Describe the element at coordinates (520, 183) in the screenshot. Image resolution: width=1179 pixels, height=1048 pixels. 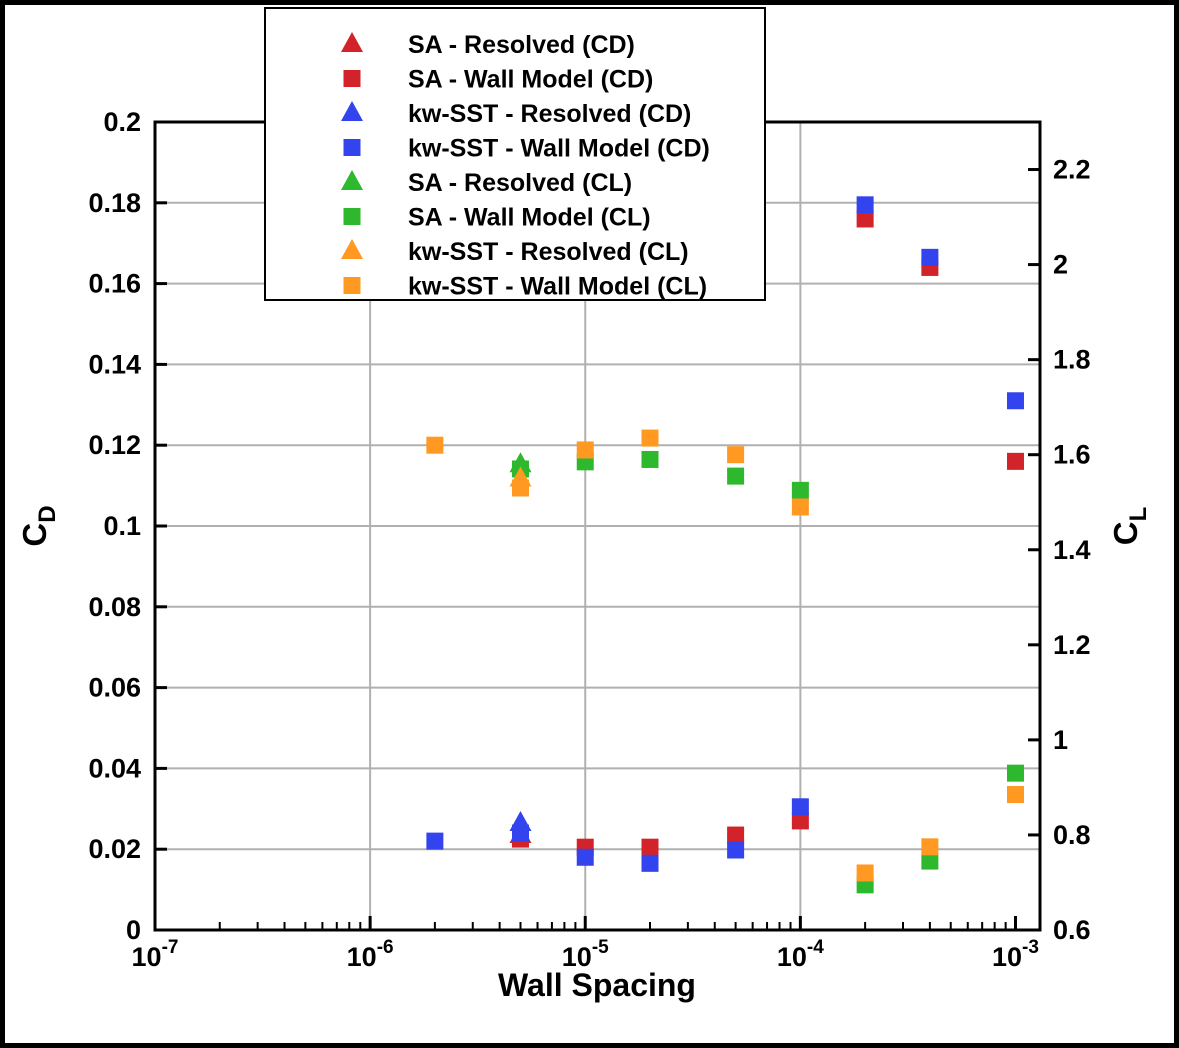
I see `legend-label: SA - Resolved (CL)` at that location.